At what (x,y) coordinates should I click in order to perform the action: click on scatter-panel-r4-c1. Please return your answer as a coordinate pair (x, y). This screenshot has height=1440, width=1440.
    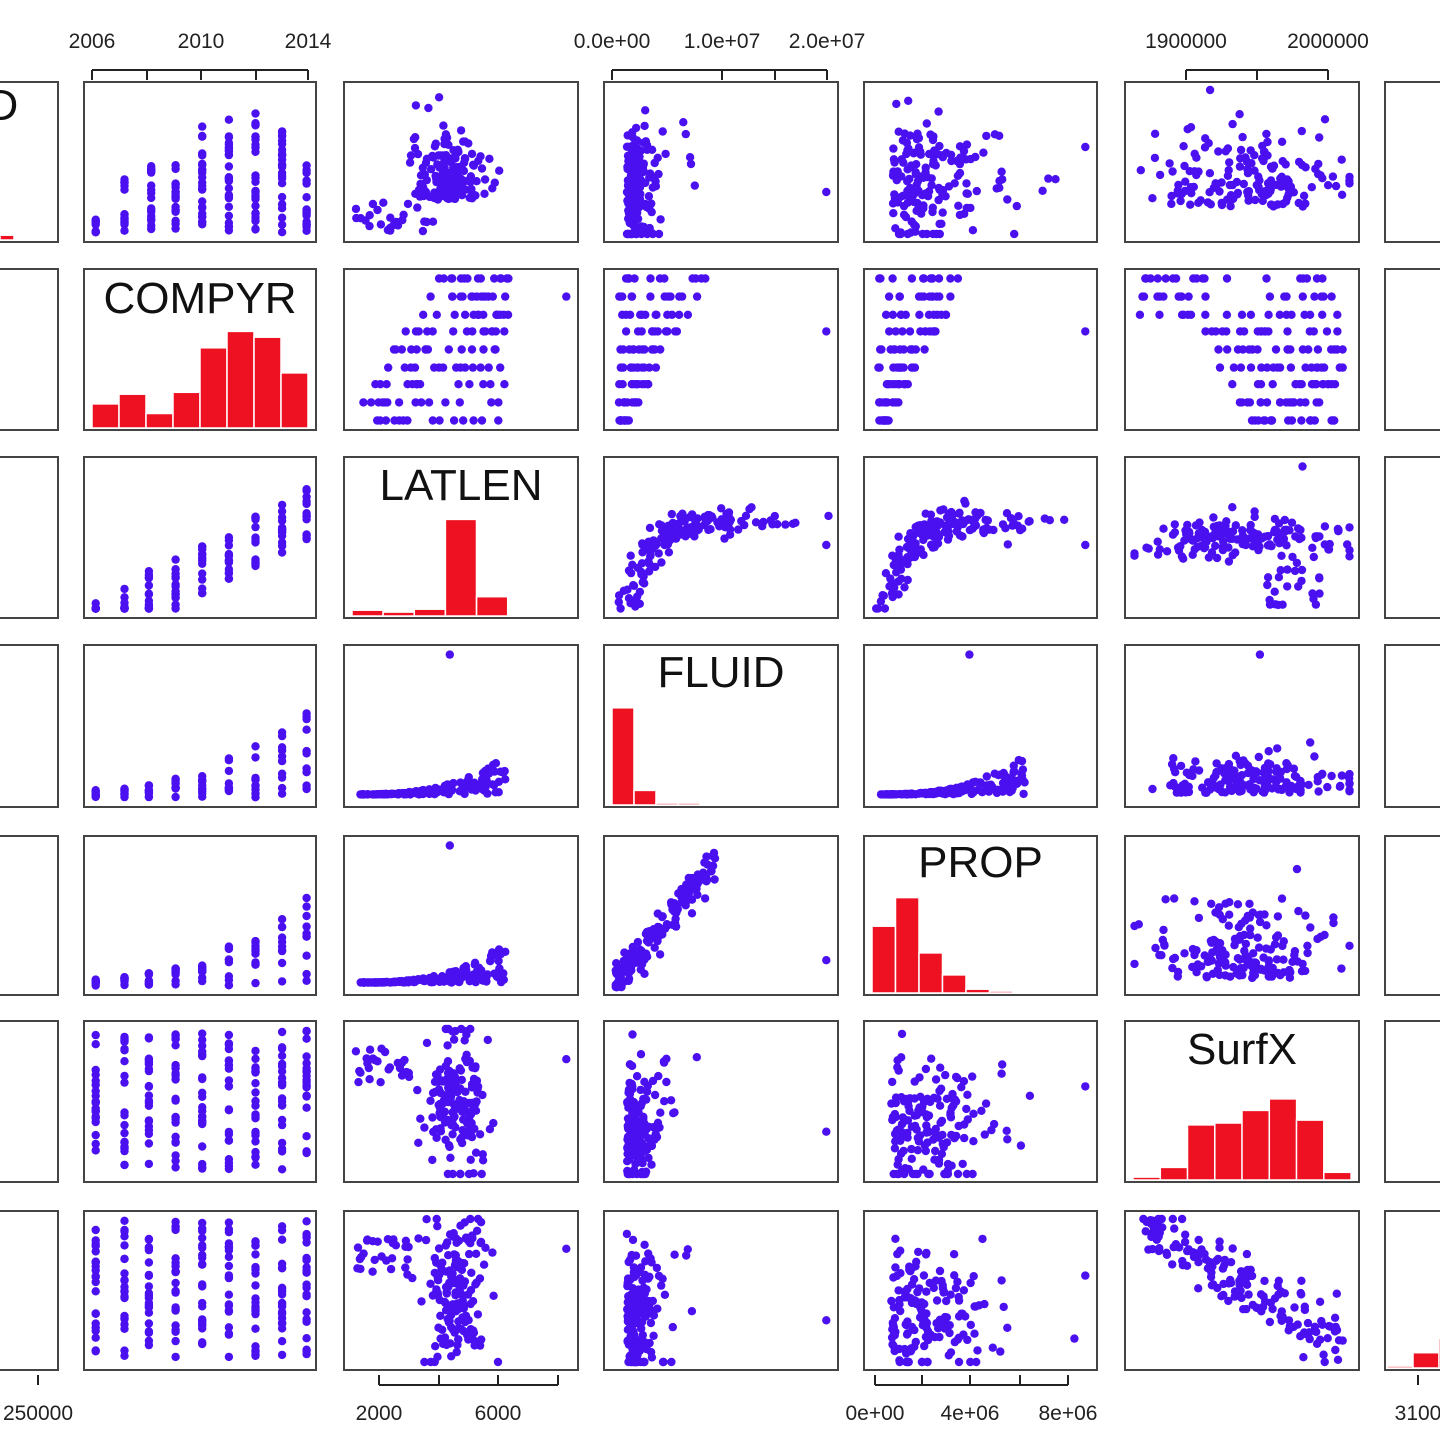
    Looking at the image, I should click on (201, 941).